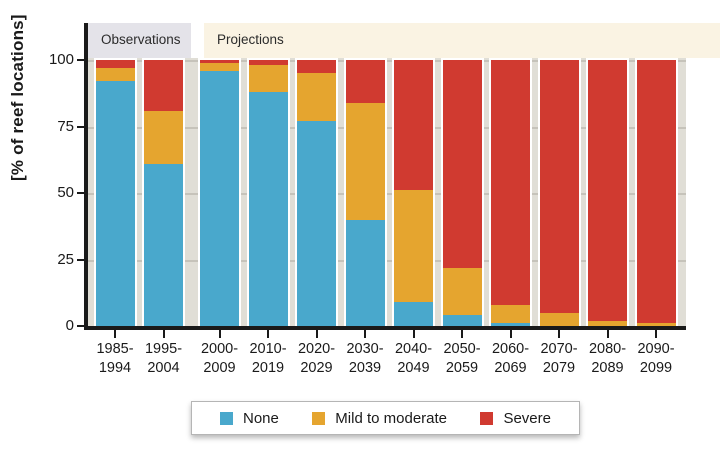  I want to click on legend: None Mild to moderate Severe, so click(385, 418).